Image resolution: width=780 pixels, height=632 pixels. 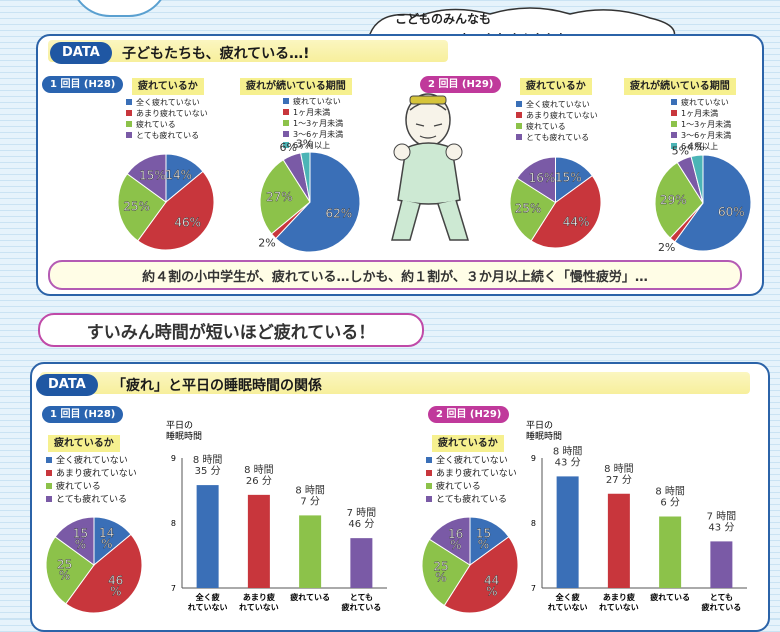 I want to click on legend-item: 6ヶ月以上, so click(x=701, y=146).